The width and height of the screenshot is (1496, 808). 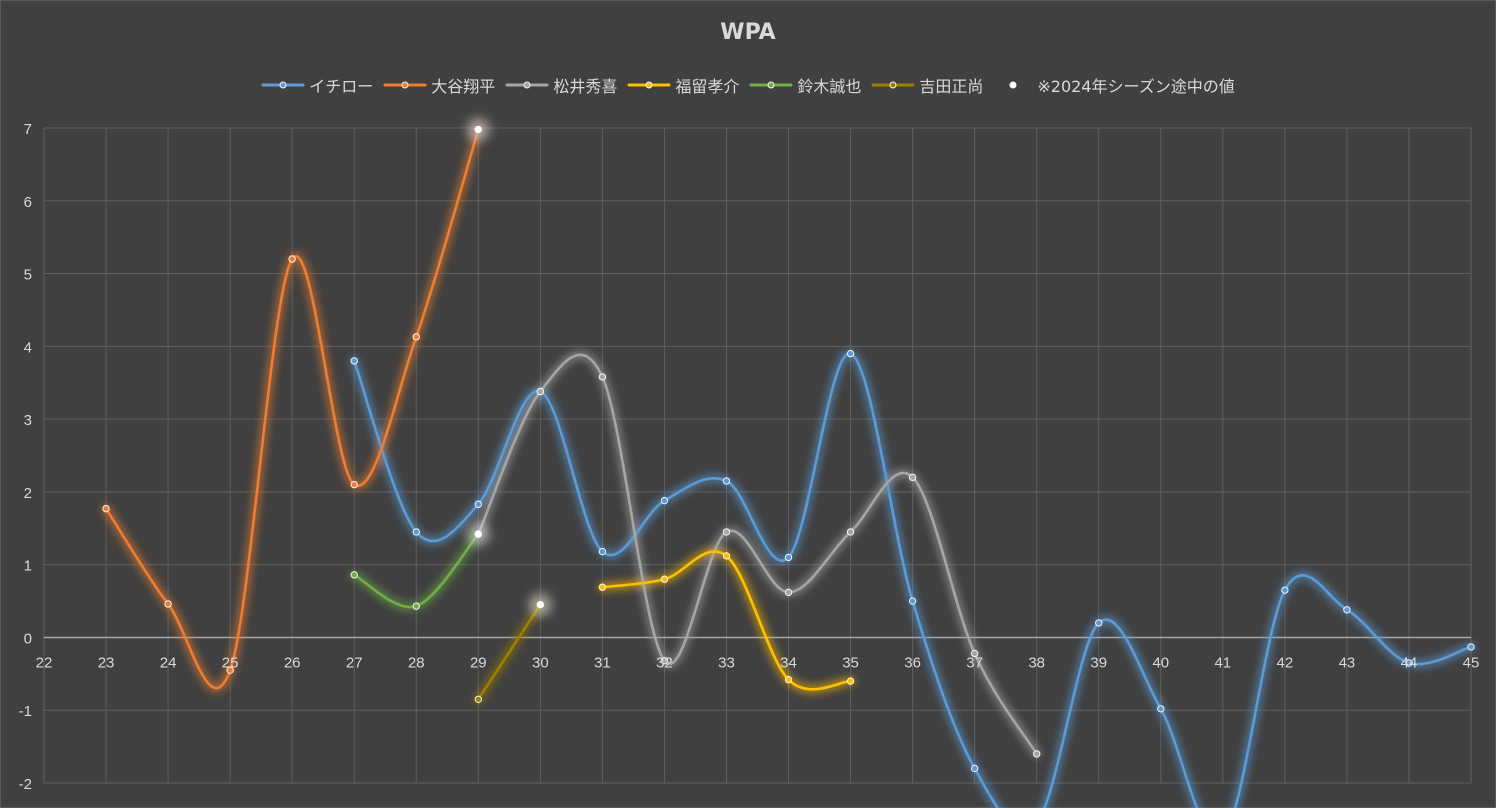 I want to click on y-tick-label: 3, so click(x=28, y=420).